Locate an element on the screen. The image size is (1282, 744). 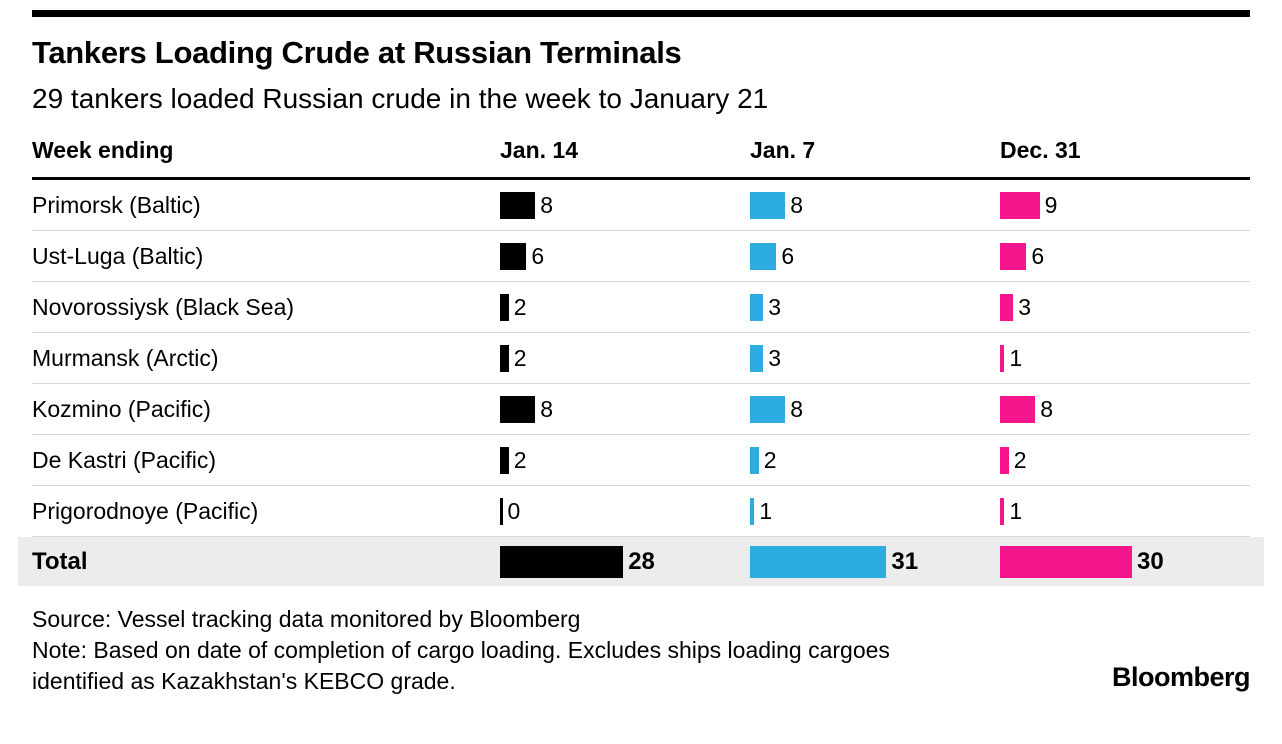
total-value: 28 is located at coordinates (641, 561).